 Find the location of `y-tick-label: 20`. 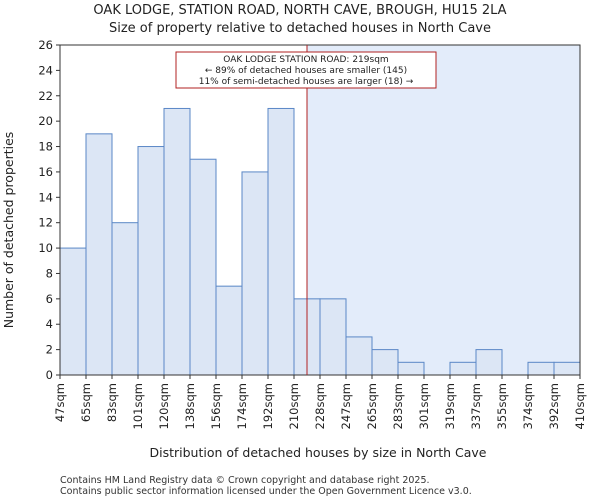

y-tick-label: 20 is located at coordinates (45, 121).